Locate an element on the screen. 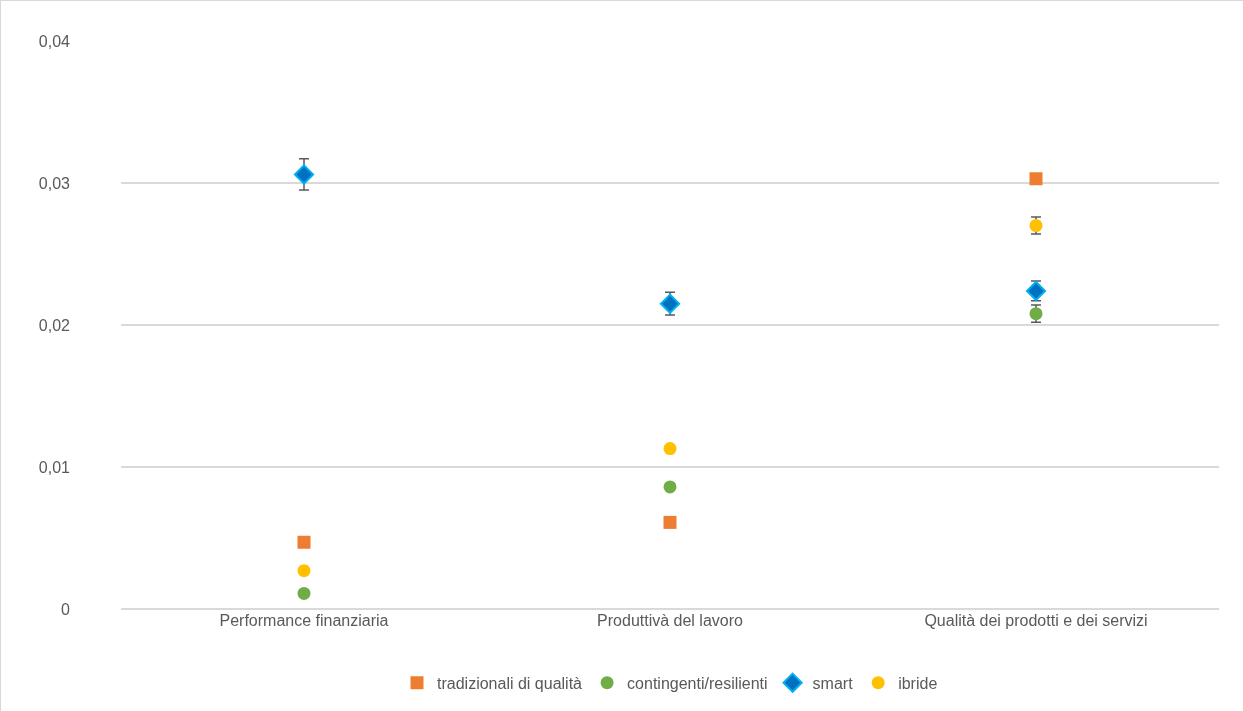 The height and width of the screenshot is (711, 1243). legend-label: ibride is located at coordinates (918, 683).